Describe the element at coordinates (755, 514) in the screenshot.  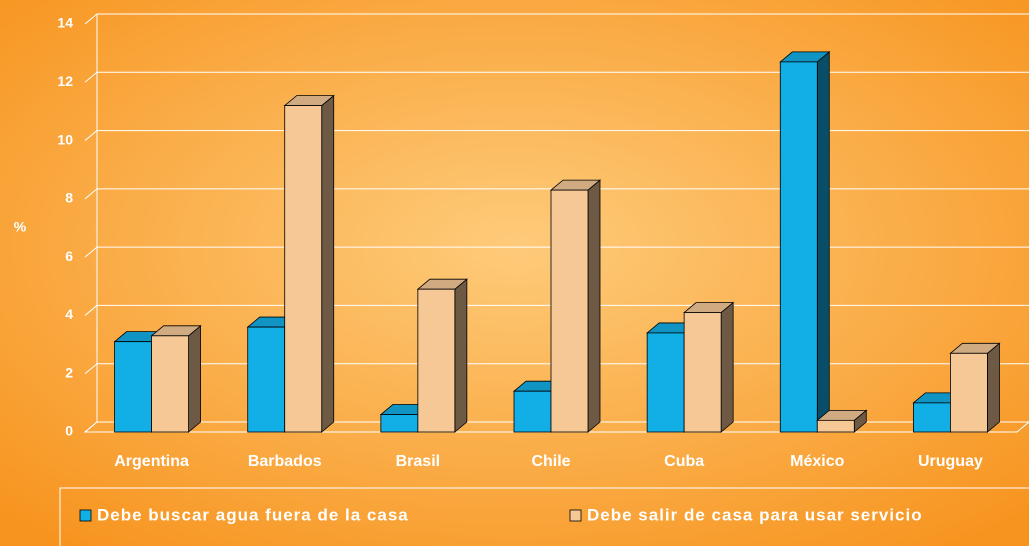
I see `legend-label: Debe salir de casa para usar servicio` at that location.